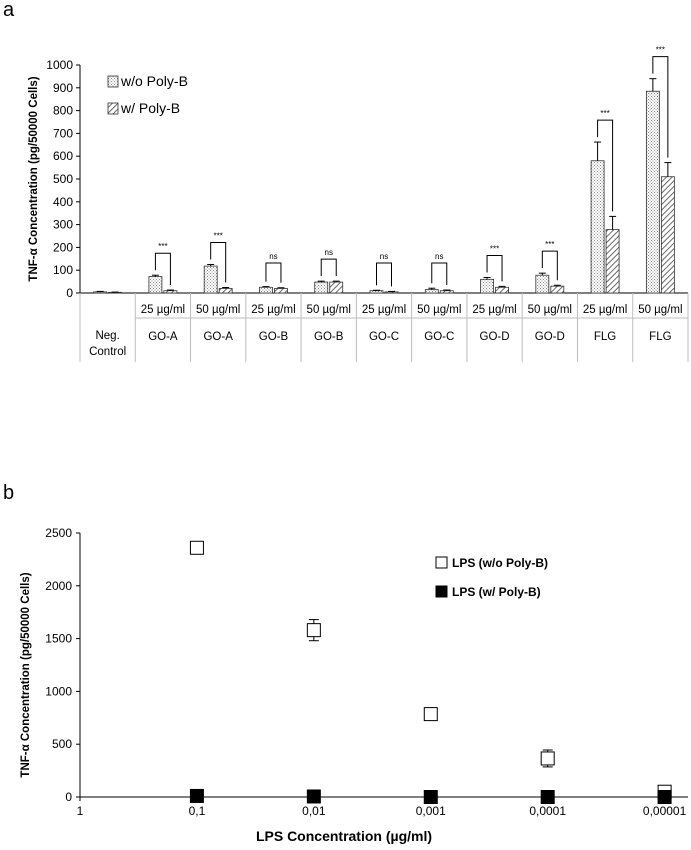 The image size is (691, 850). What do you see at coordinates (431, 811) in the screenshot?
I see `x-tick-label: 0,001` at bounding box center [431, 811].